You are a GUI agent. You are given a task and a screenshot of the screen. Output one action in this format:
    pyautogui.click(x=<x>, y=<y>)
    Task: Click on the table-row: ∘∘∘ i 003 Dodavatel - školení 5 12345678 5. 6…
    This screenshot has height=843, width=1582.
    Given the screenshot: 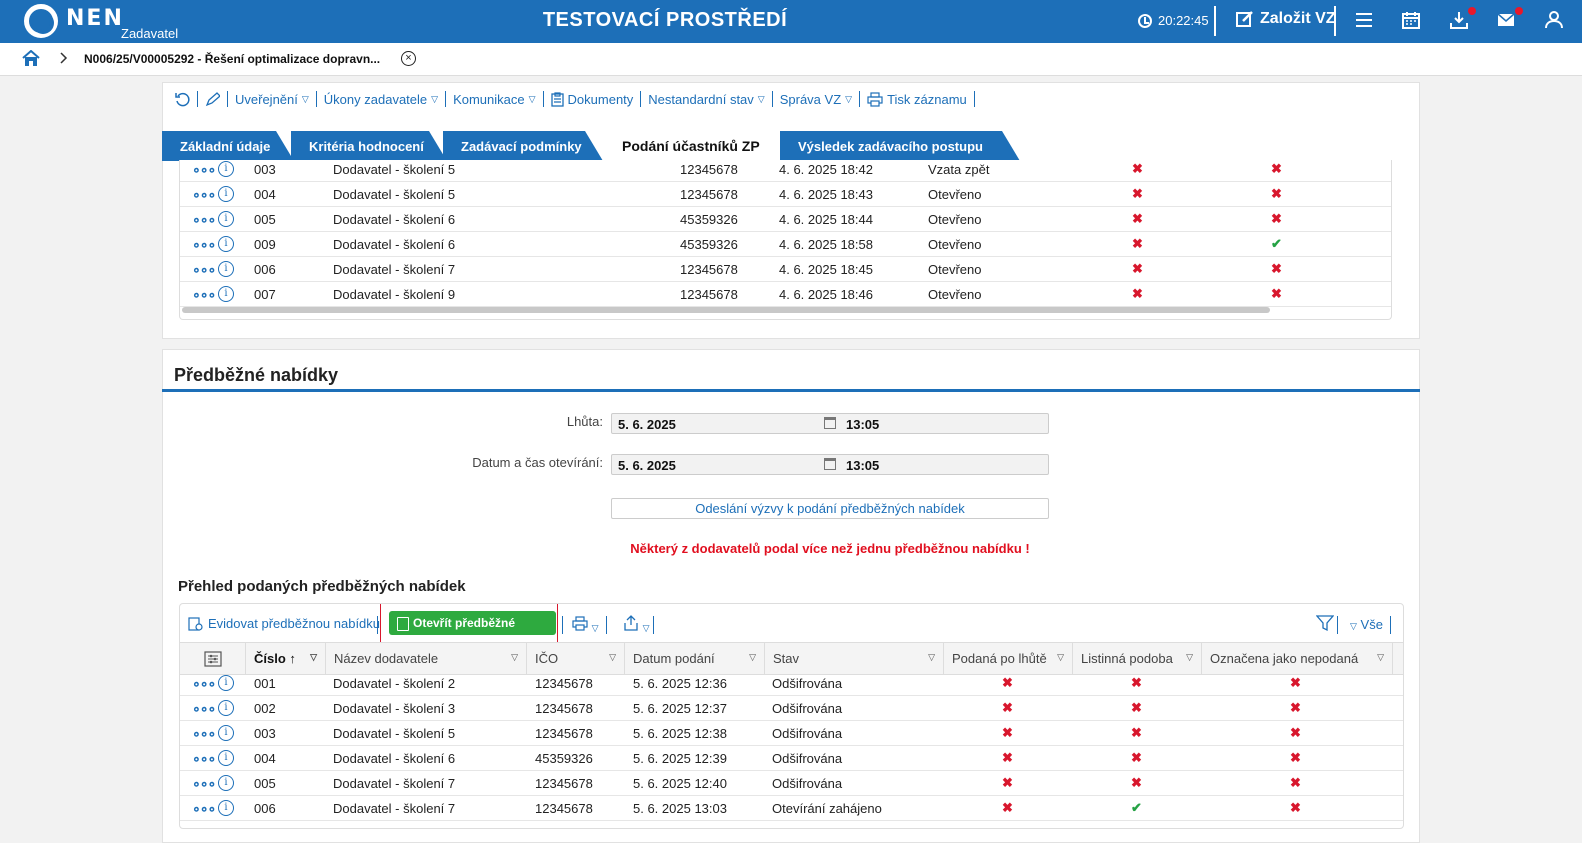 What is the action you would take?
    pyautogui.click(x=791, y=733)
    